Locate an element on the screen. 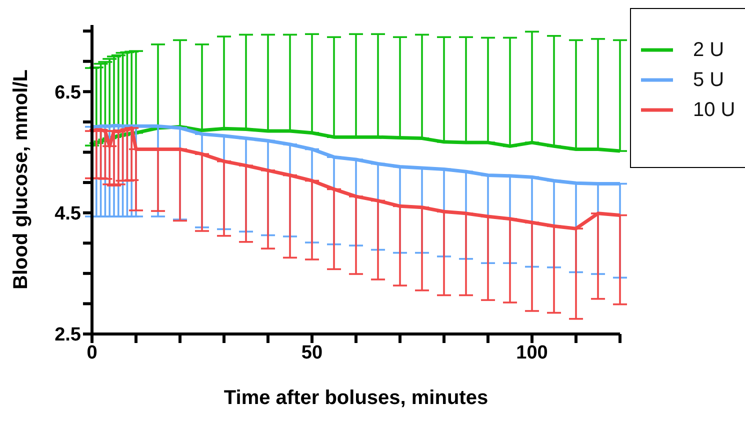 The width and height of the screenshot is (745, 424). legend-label: 2 U is located at coordinates (708, 50).